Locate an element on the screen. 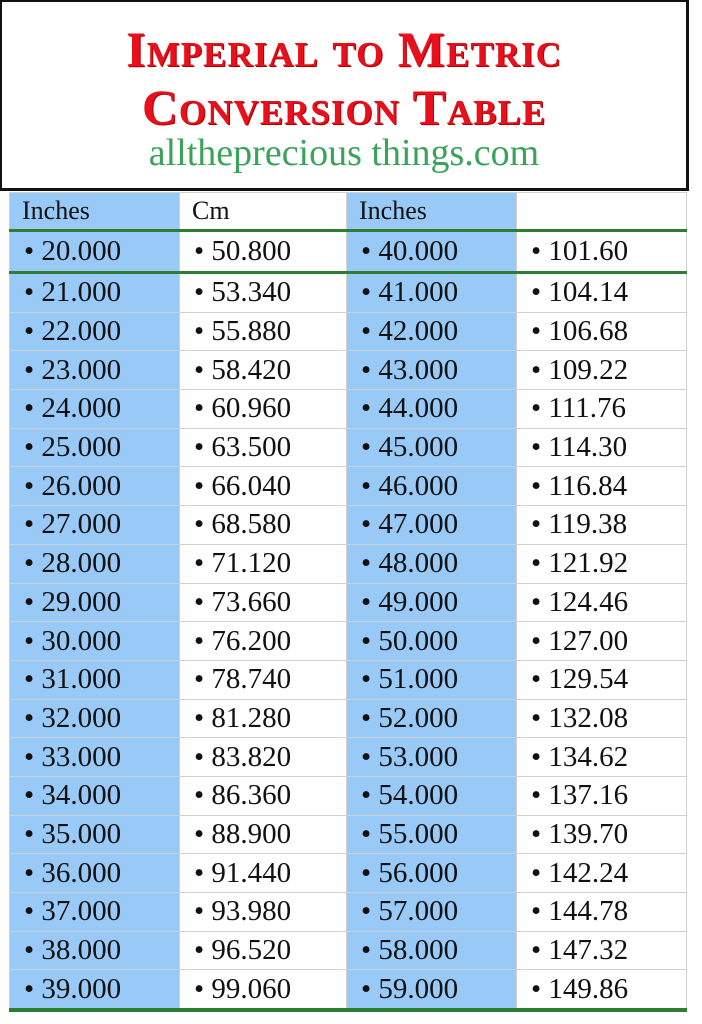  table-header-row: Inches Cm Inches is located at coordinates (348, 212).